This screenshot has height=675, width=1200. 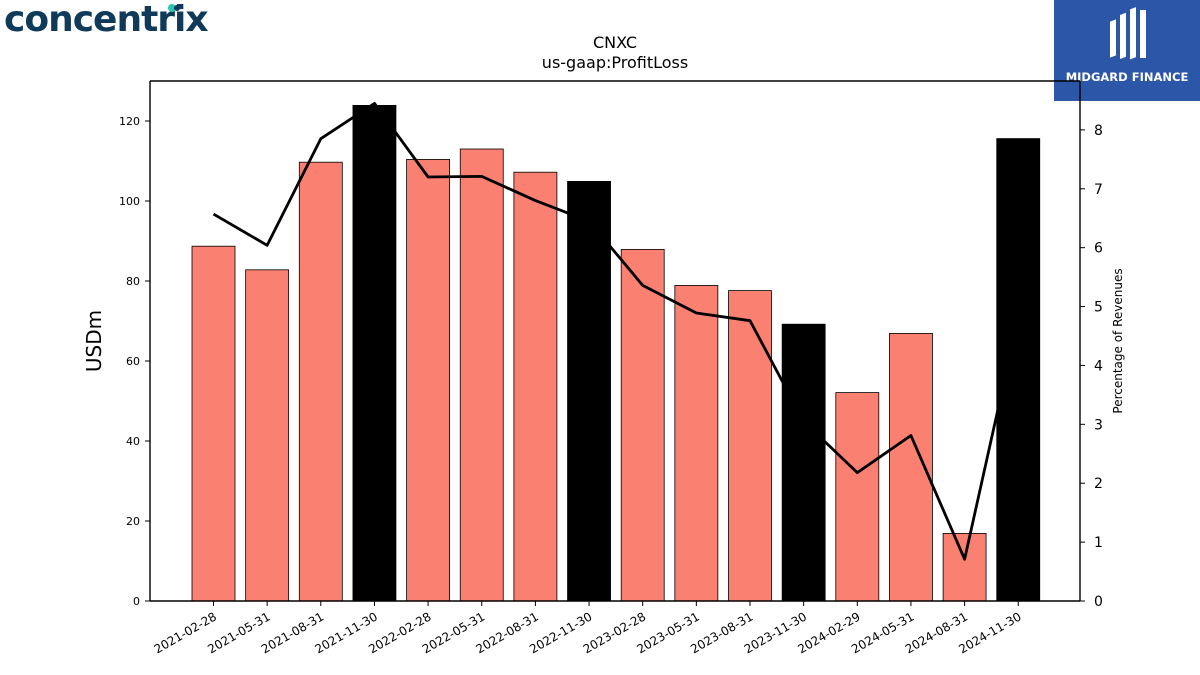 I want to click on y2-tick-label: 4, so click(x=1098, y=366).